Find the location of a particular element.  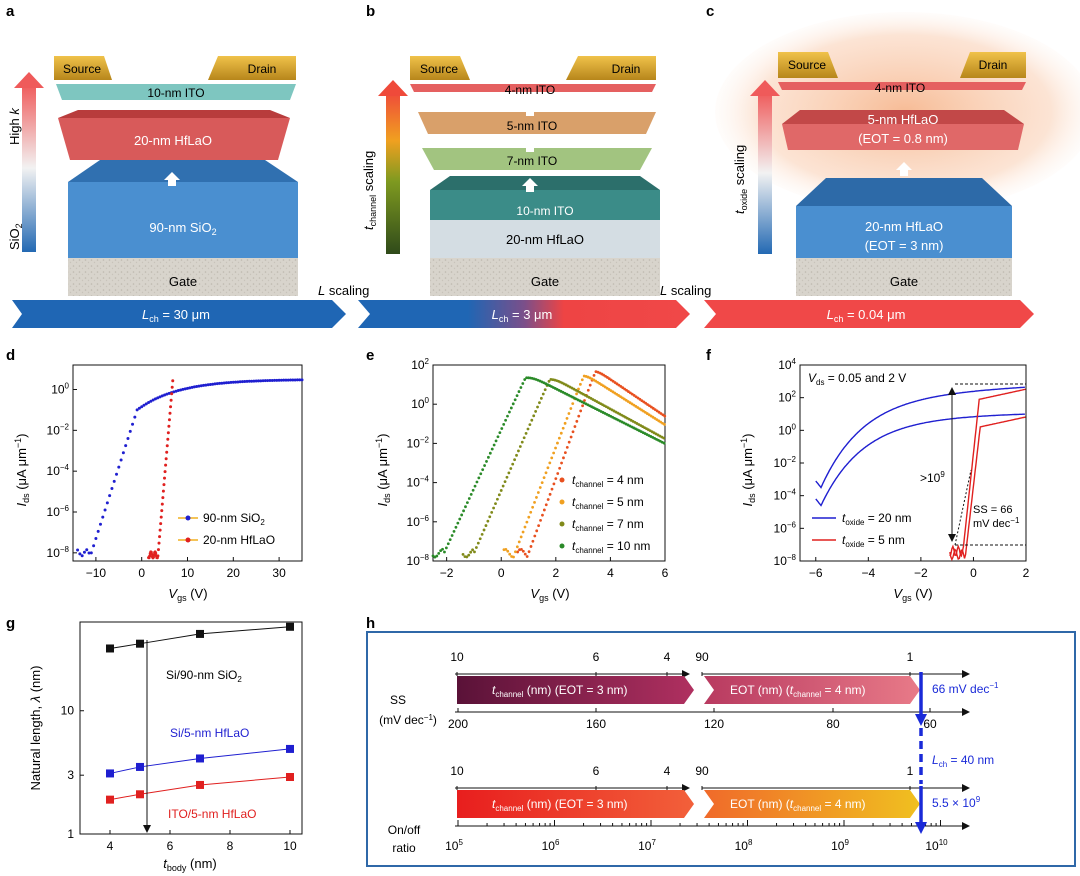

tick-label-lower: 90 is located at coordinates (702, 771).